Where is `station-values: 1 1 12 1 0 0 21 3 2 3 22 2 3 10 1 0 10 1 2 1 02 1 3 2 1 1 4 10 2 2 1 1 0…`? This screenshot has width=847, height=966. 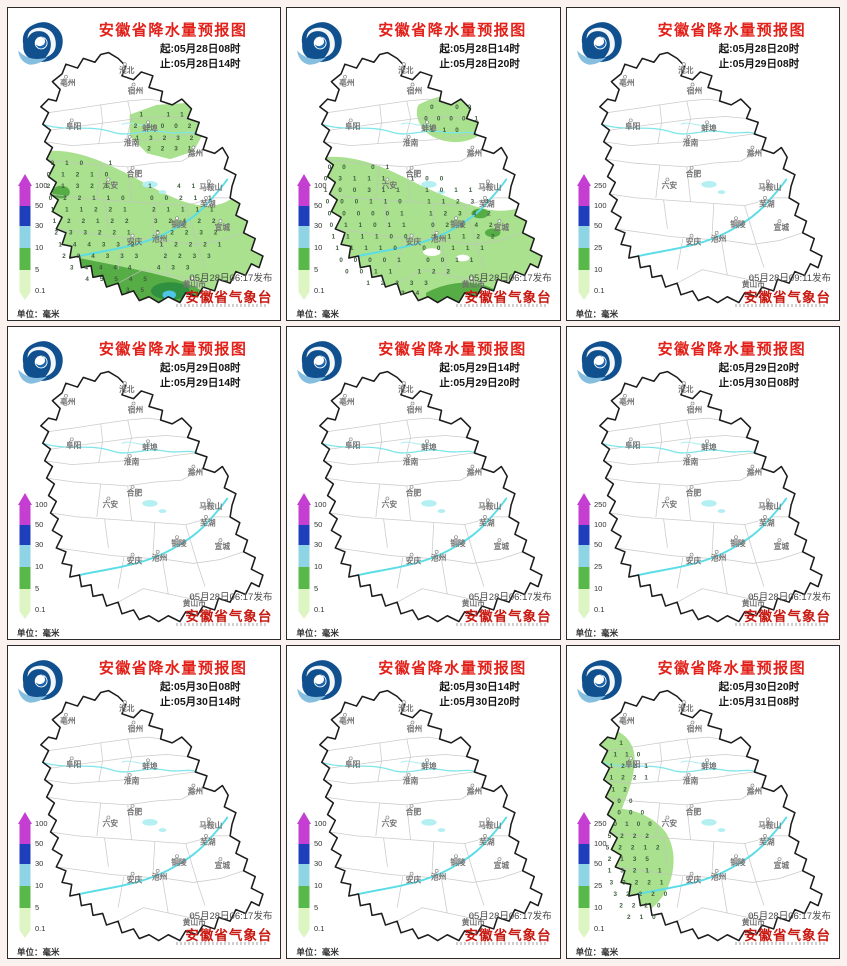
station-values: 1 1 12 1 0 0 21 3 2 3 22 2 3 10 1 0 10 1 2 1 02 1 3 2 1 1 4 10 2 2 1 1 0… is located at coordinates (134, 203).